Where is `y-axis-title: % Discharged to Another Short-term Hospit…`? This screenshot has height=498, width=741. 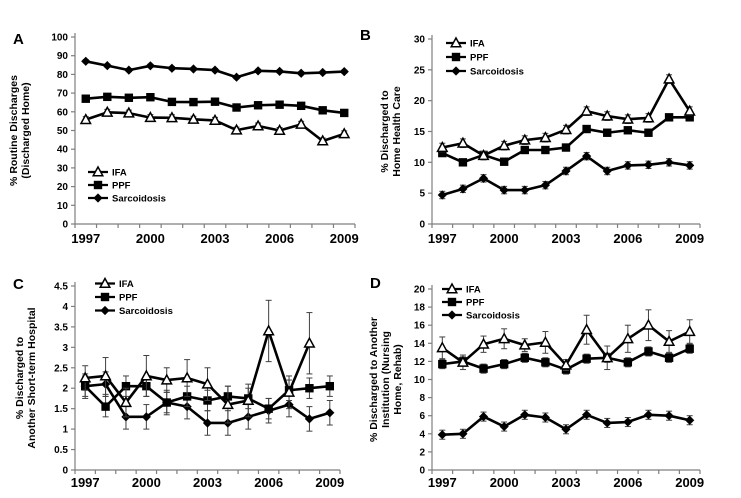
y-axis-title: % Discharged to Another Short-term Hospit… is located at coordinates (26, 377).